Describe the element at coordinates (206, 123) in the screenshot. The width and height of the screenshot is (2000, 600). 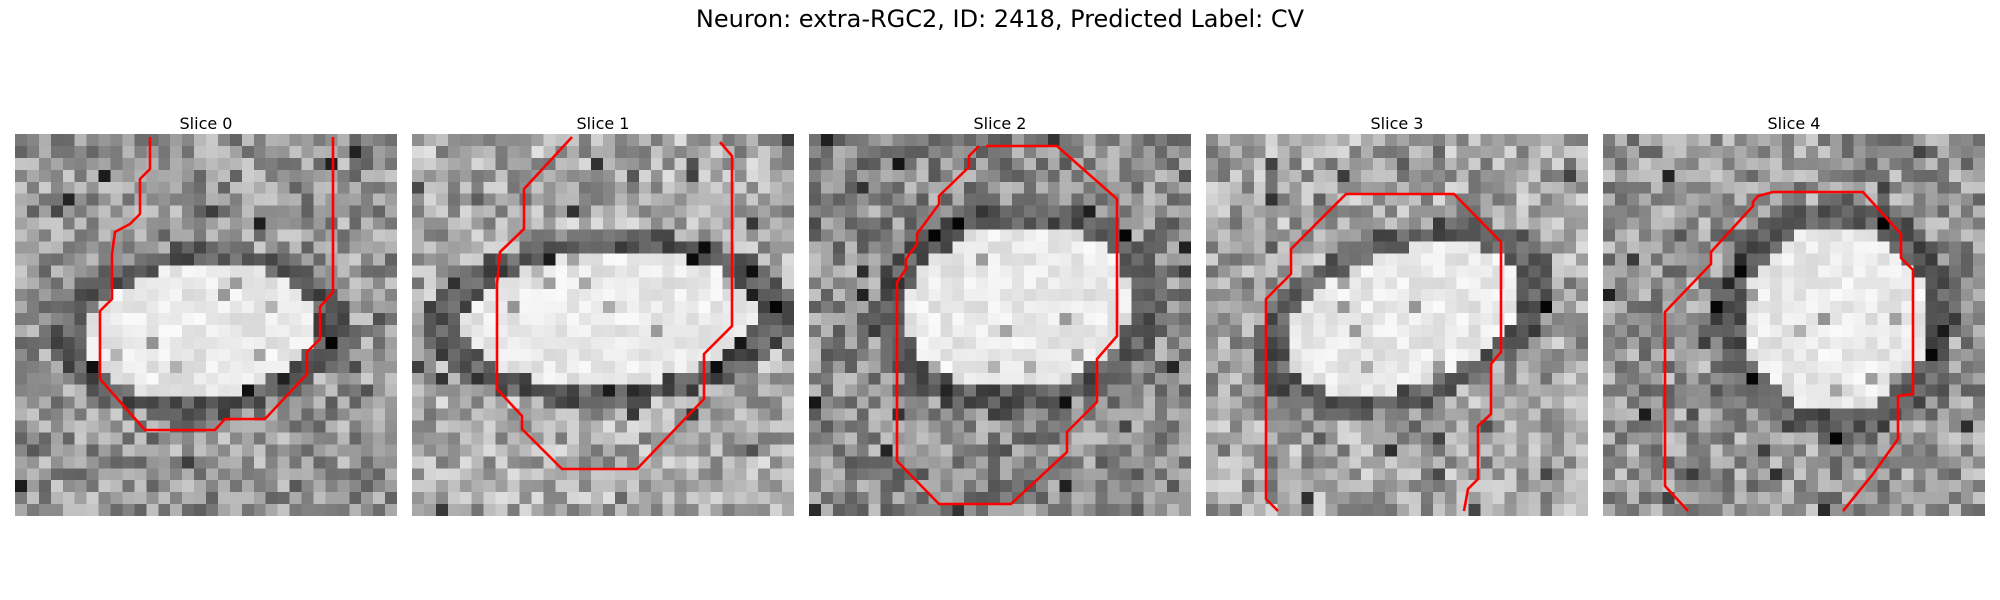
I see `slice-title: Slice 0` at that location.